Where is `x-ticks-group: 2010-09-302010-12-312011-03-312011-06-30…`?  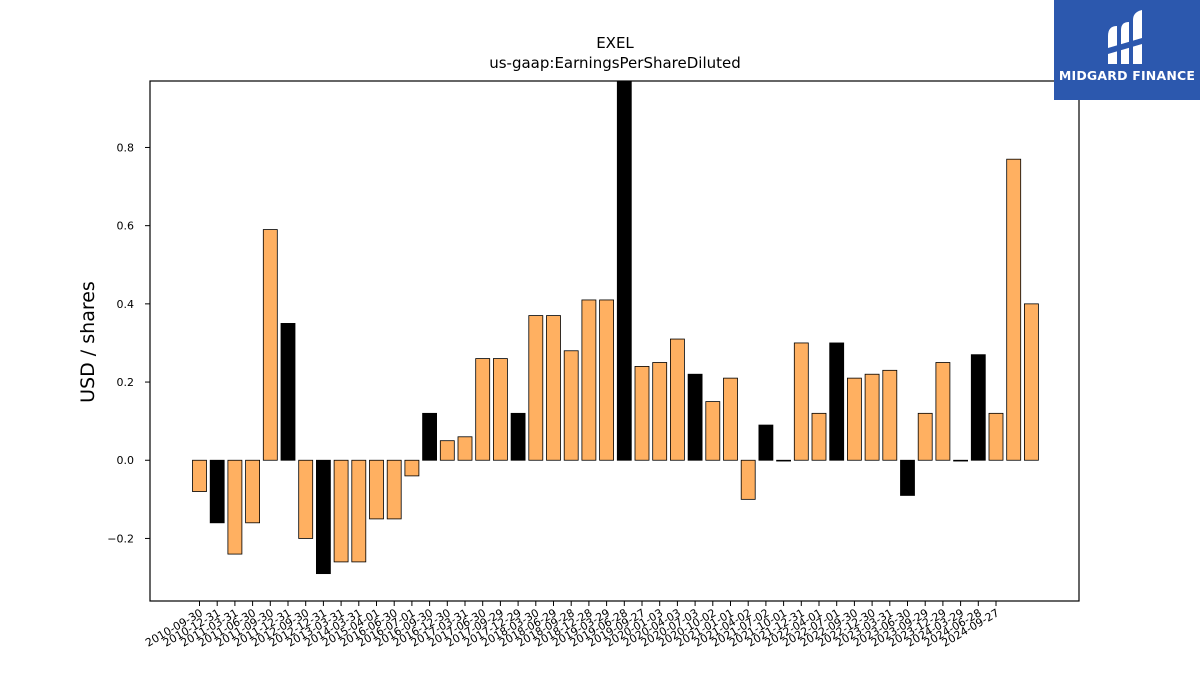
x-ticks-group: 2010-09-302010-12-312011-03-312011-06-30… is located at coordinates (572, 625).